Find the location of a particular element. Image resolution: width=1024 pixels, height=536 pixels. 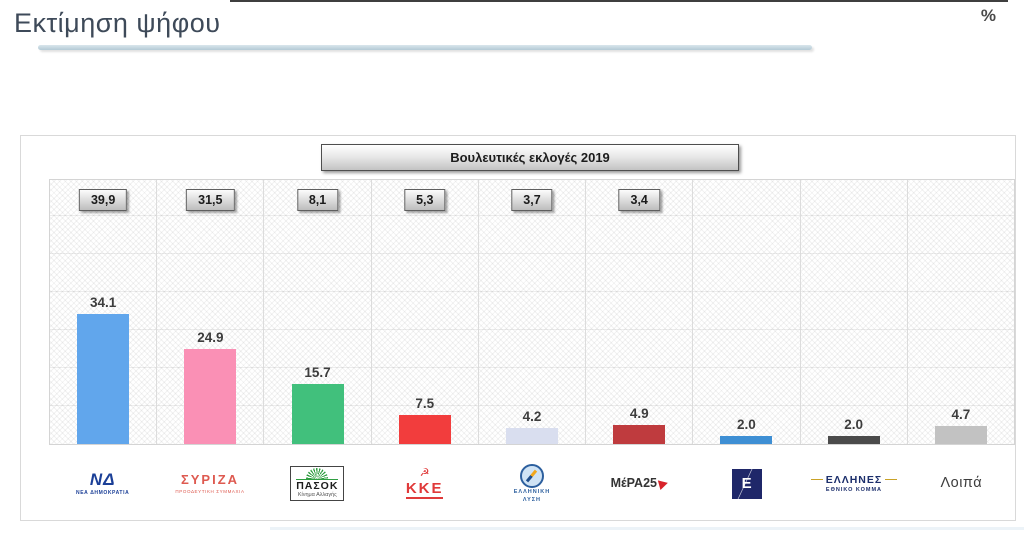

party-logo-elliniki-lysi: ΕΛΛΗΝΙΚΗ ΛΥΣΗ is located at coordinates (531, 483).